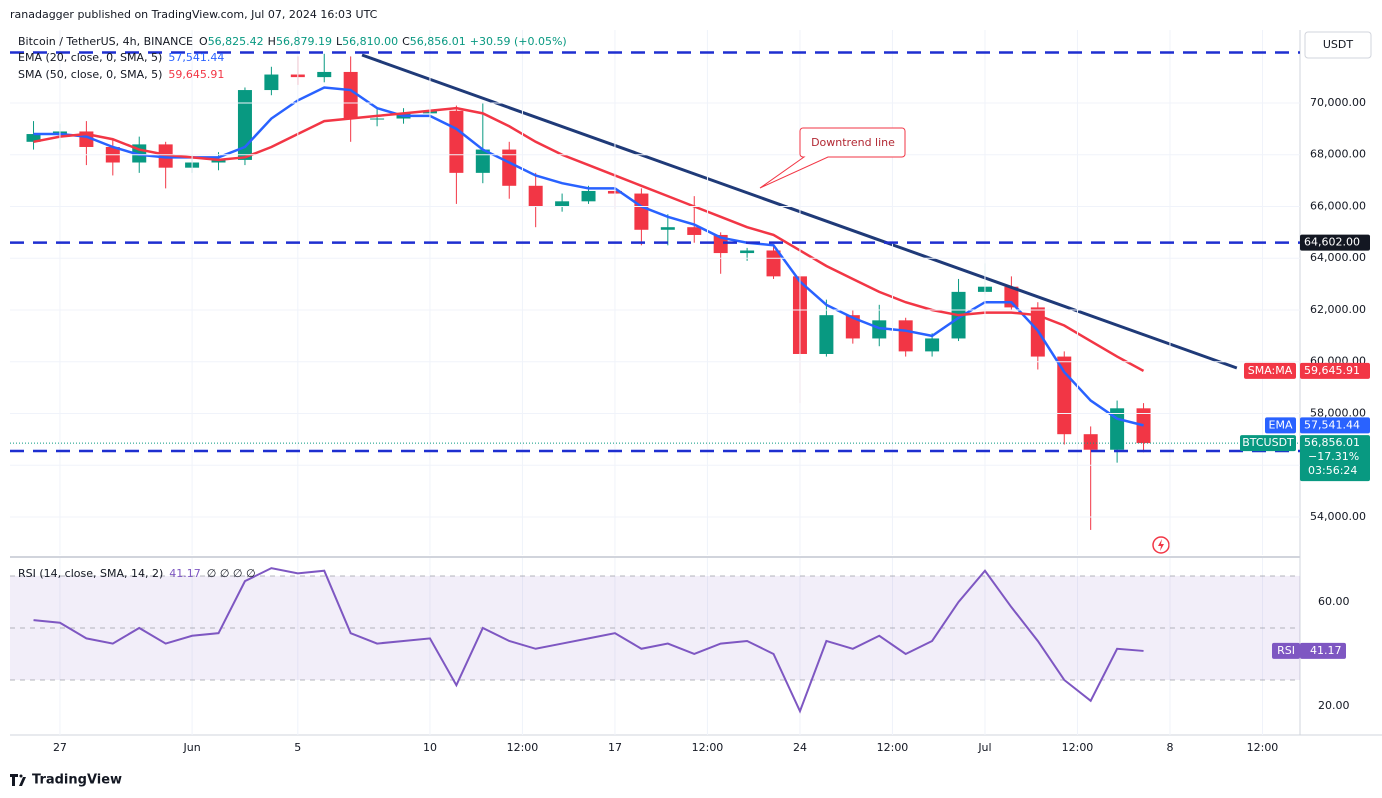 The height and width of the screenshot is (798, 1382). Describe the element at coordinates (1332, 424) in the screenshot. I see `ma-value: 57,541.44` at that location.